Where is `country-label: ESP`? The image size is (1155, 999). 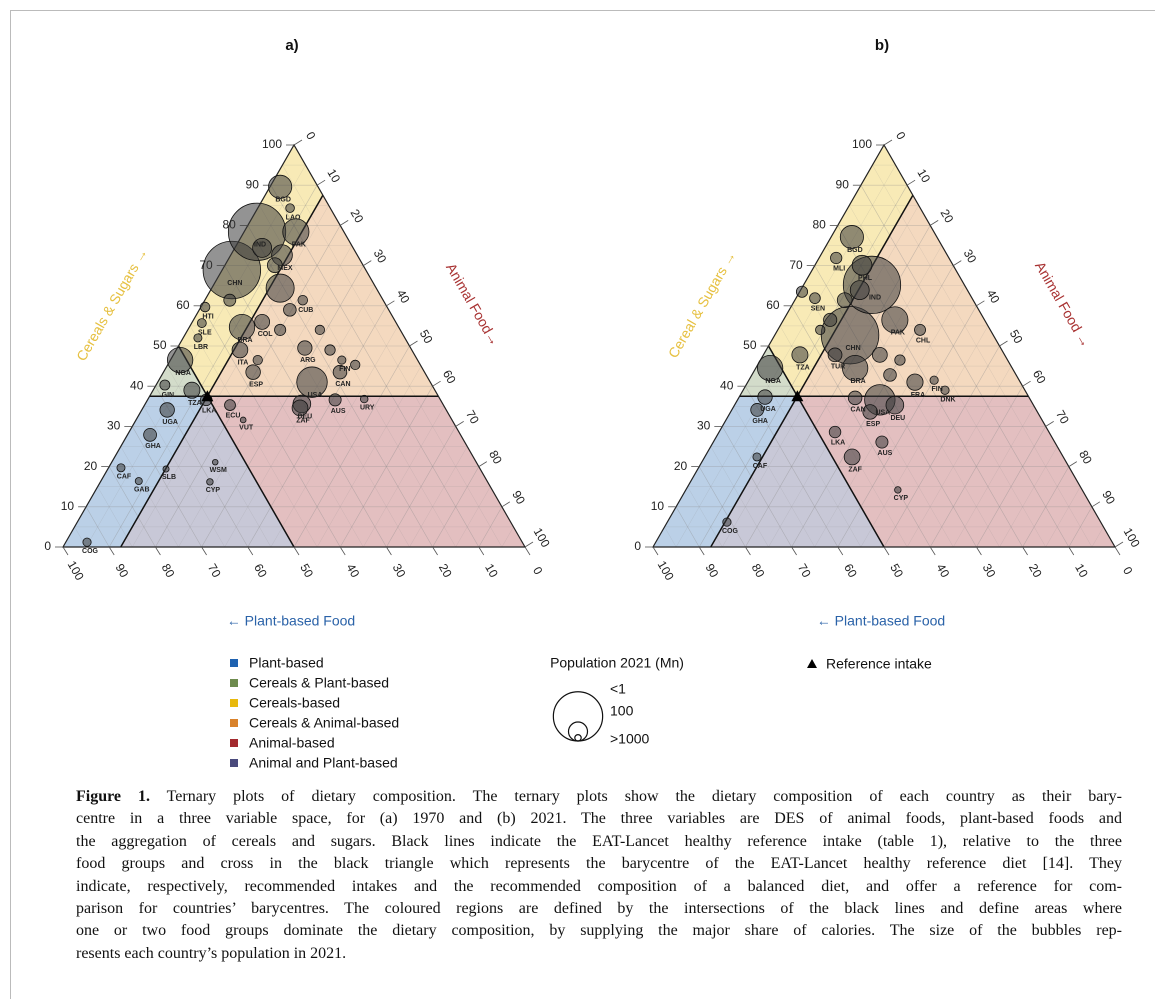
country-label: ESP is located at coordinates (873, 424).